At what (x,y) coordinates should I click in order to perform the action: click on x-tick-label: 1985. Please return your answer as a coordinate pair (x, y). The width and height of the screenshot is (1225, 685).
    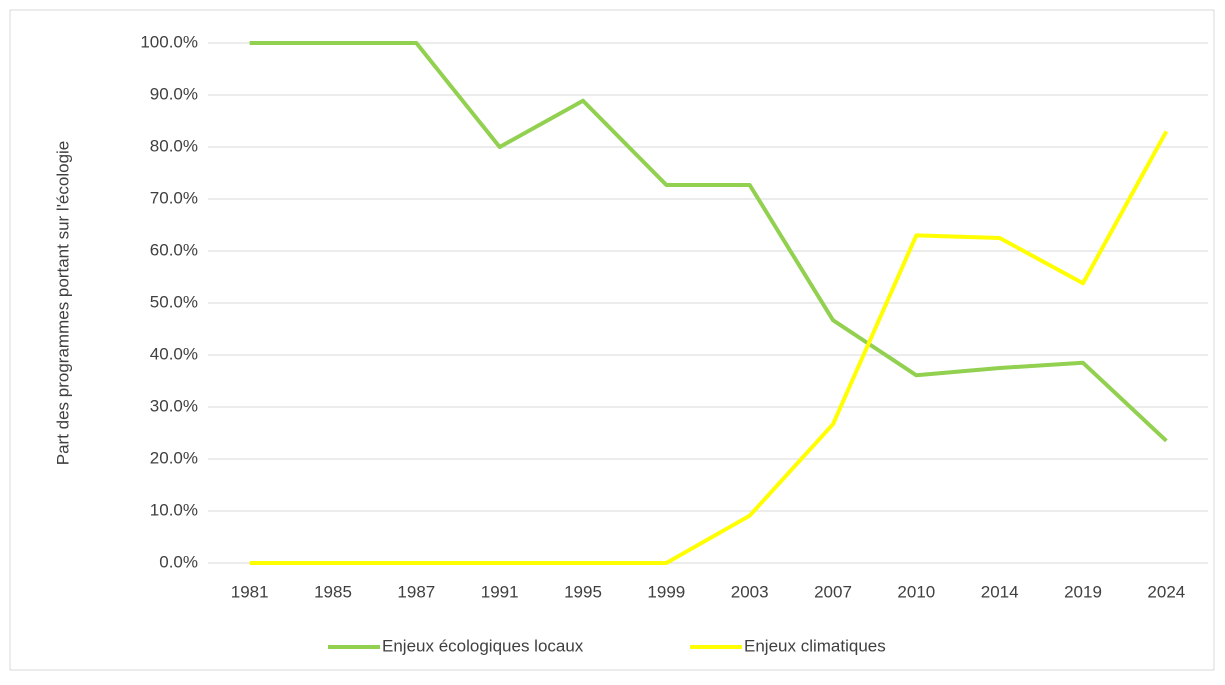
    Looking at the image, I should click on (333, 591).